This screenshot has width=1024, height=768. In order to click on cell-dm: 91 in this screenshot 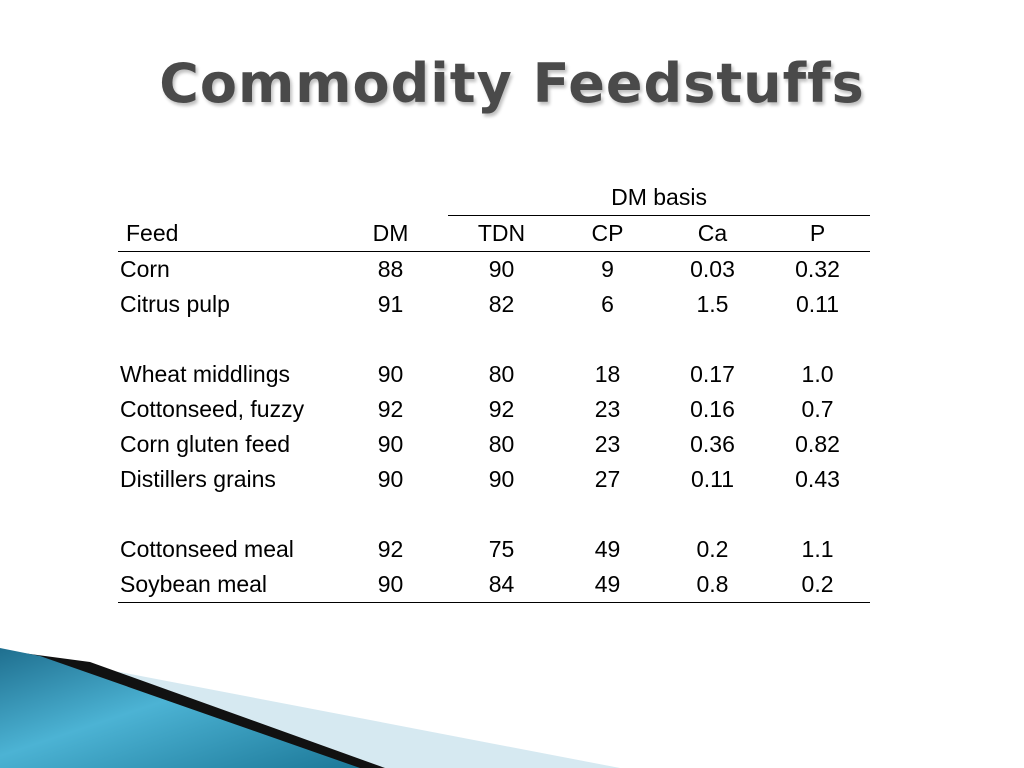, I will do `click(390, 304)`.